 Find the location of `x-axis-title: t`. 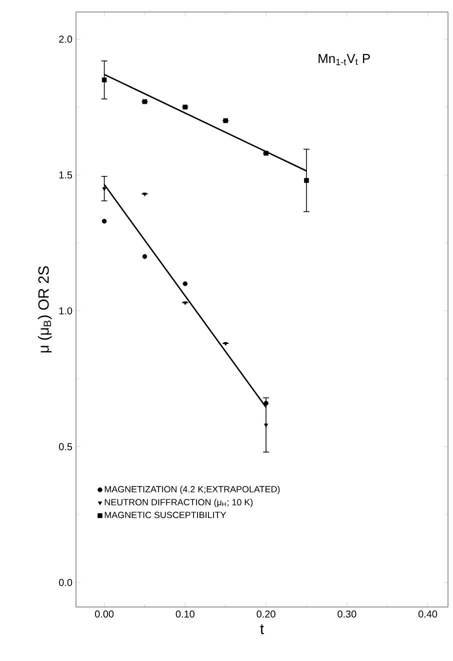

x-axis-title: t is located at coordinates (262, 629).